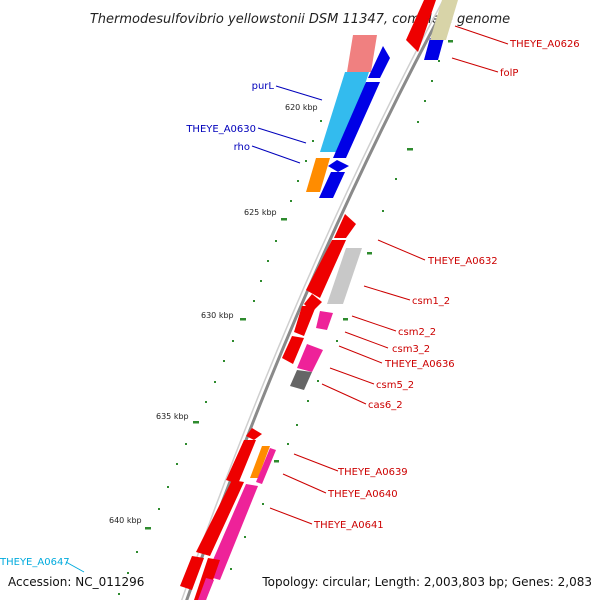 The height and width of the screenshot is (600, 600). What do you see at coordinates (431, 301) in the screenshot?
I see `gene-label-csm1-2: csm1_2` at bounding box center [431, 301].